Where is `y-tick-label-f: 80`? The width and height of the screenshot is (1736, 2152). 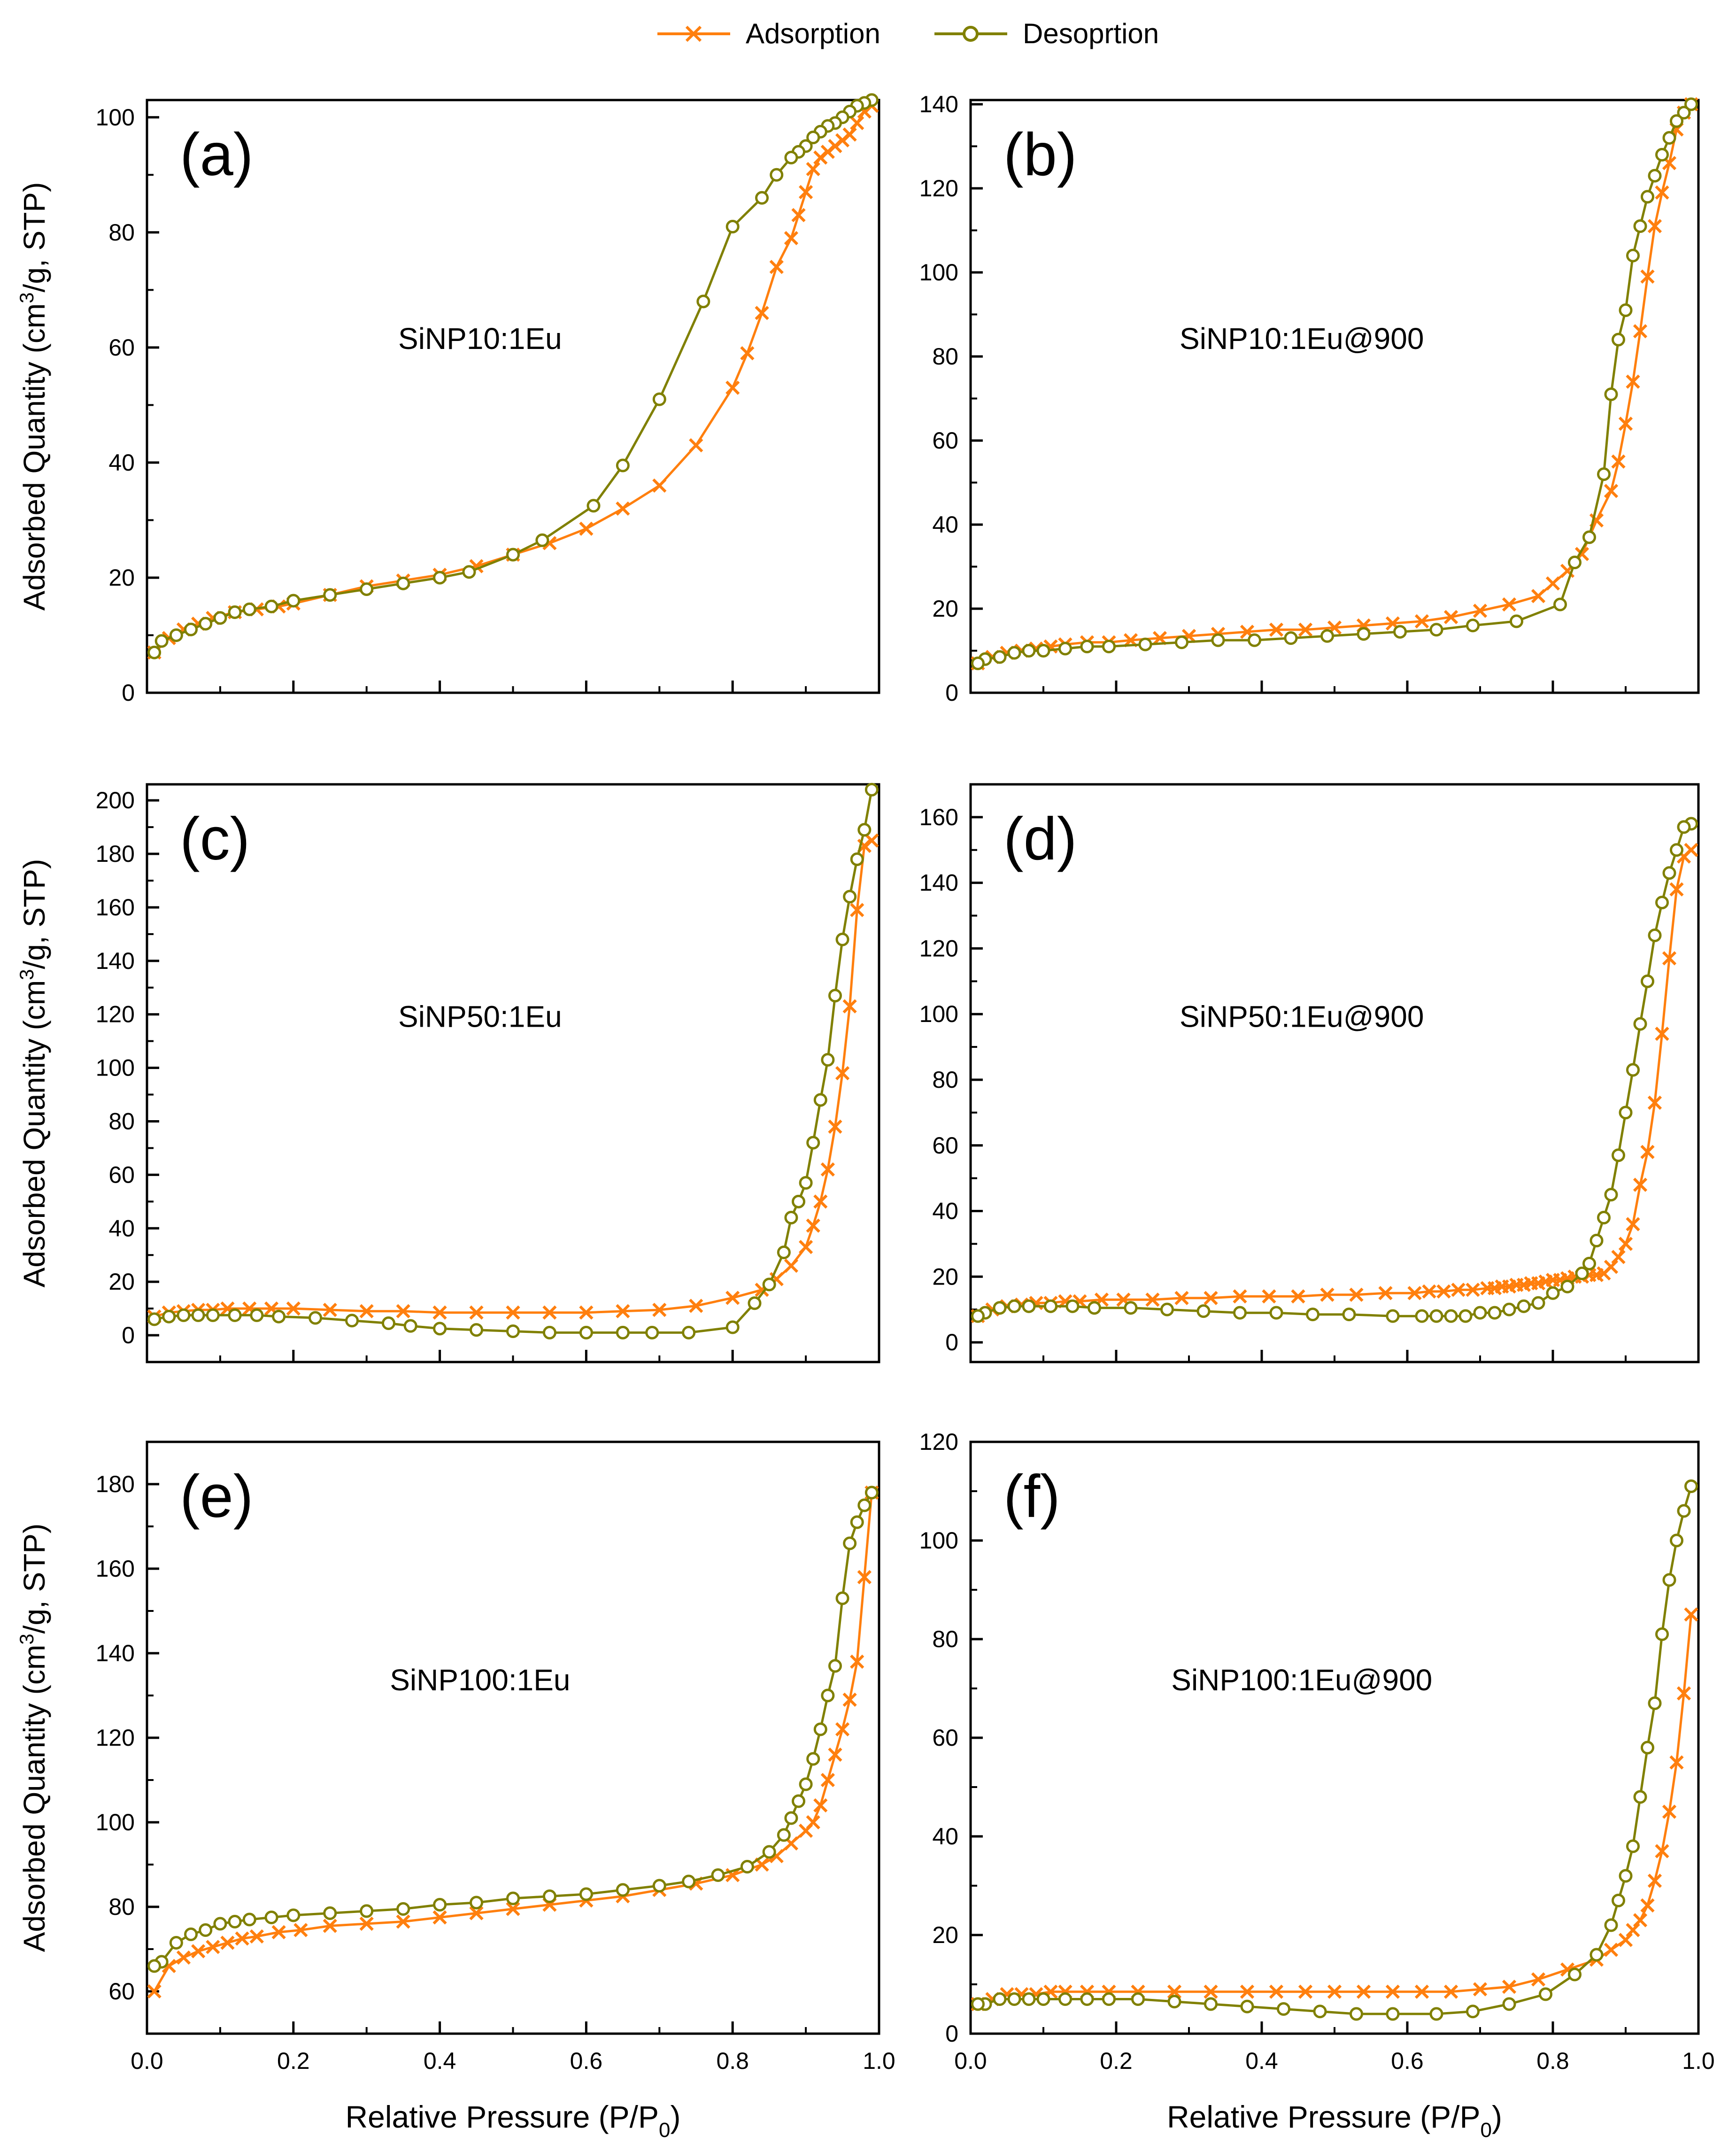 y-tick-label-f: 80 is located at coordinates (945, 1639).